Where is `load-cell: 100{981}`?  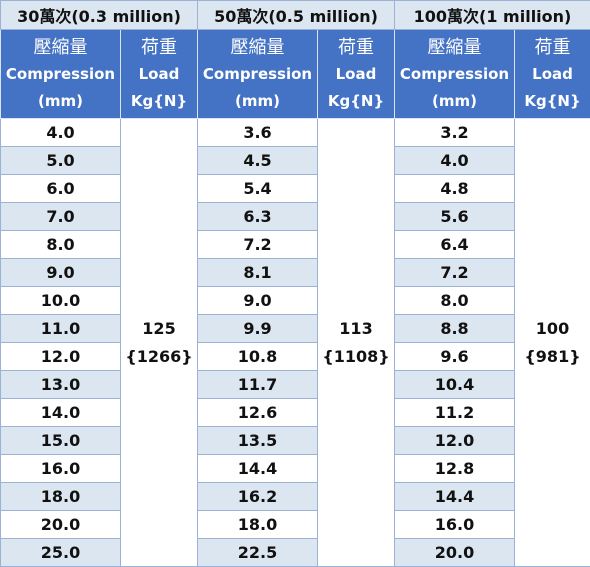 load-cell: 100{981} is located at coordinates (552, 343).